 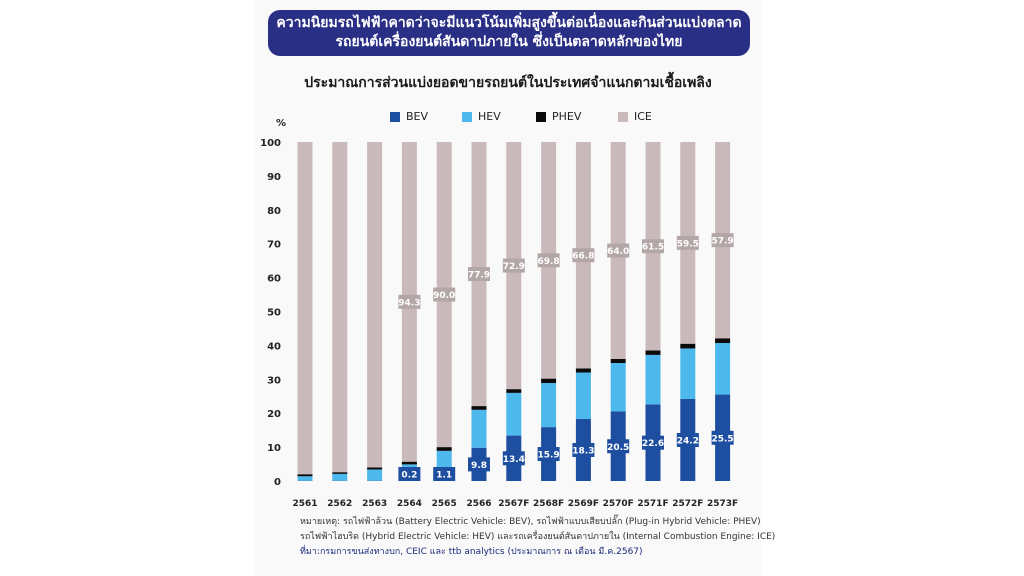 What do you see at coordinates (513, 504) in the screenshot?
I see `x-tick-label-2567F: 2567F` at bounding box center [513, 504].